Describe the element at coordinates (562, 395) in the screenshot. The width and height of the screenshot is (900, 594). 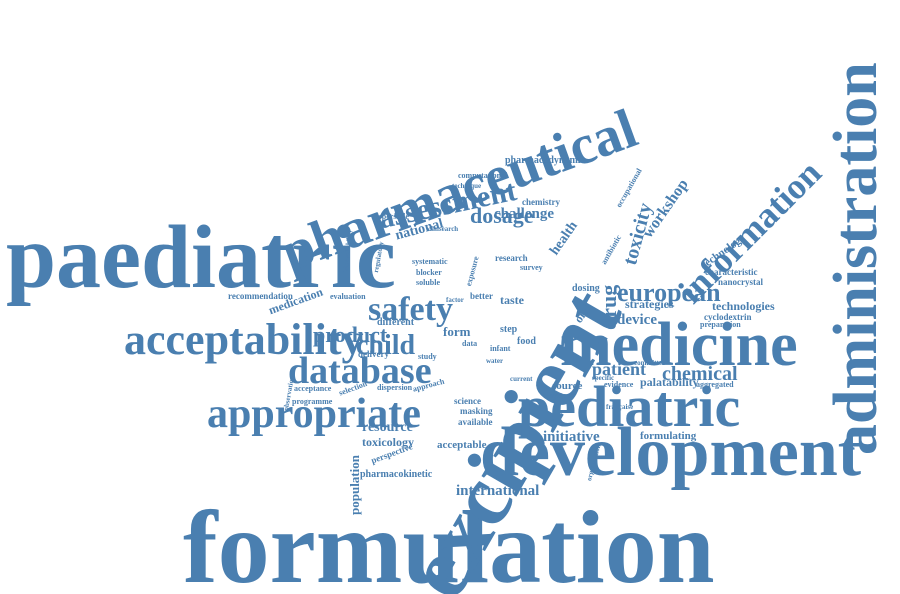
I see `word-system: system` at that location.